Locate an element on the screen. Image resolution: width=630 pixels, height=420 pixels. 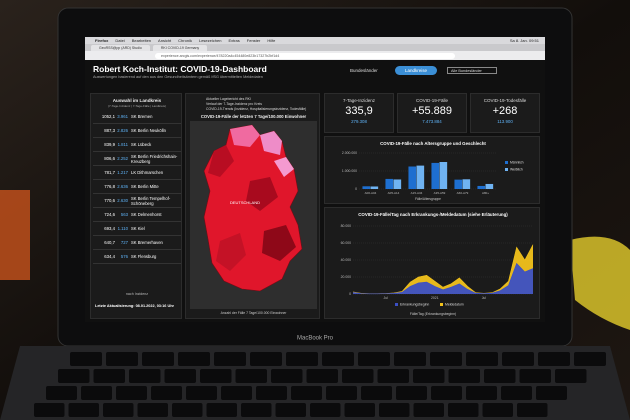
kpi-sub: 279.308 is located at coordinates (359, 121).